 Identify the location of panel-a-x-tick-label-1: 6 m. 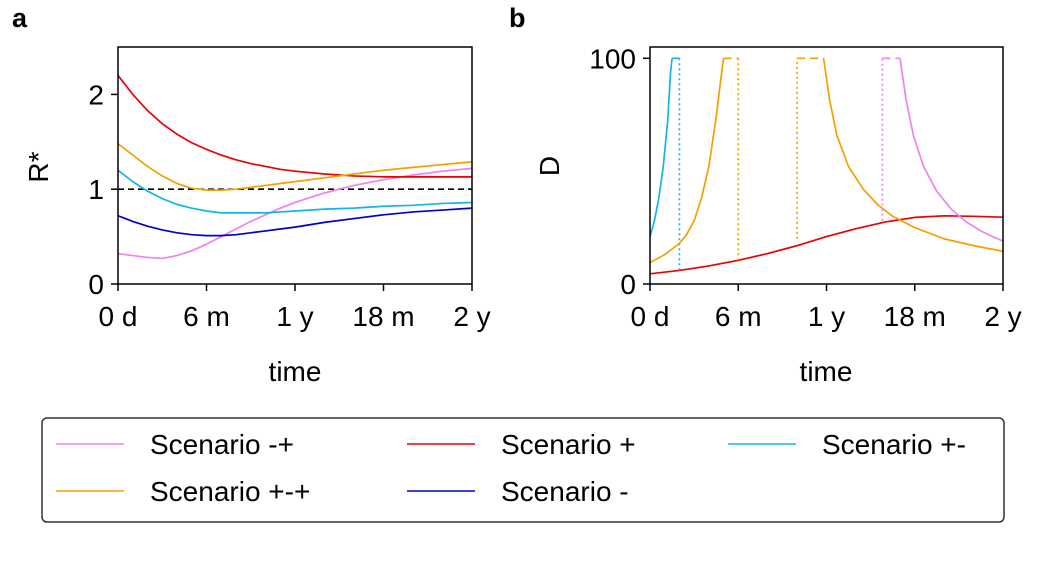
(206, 316).